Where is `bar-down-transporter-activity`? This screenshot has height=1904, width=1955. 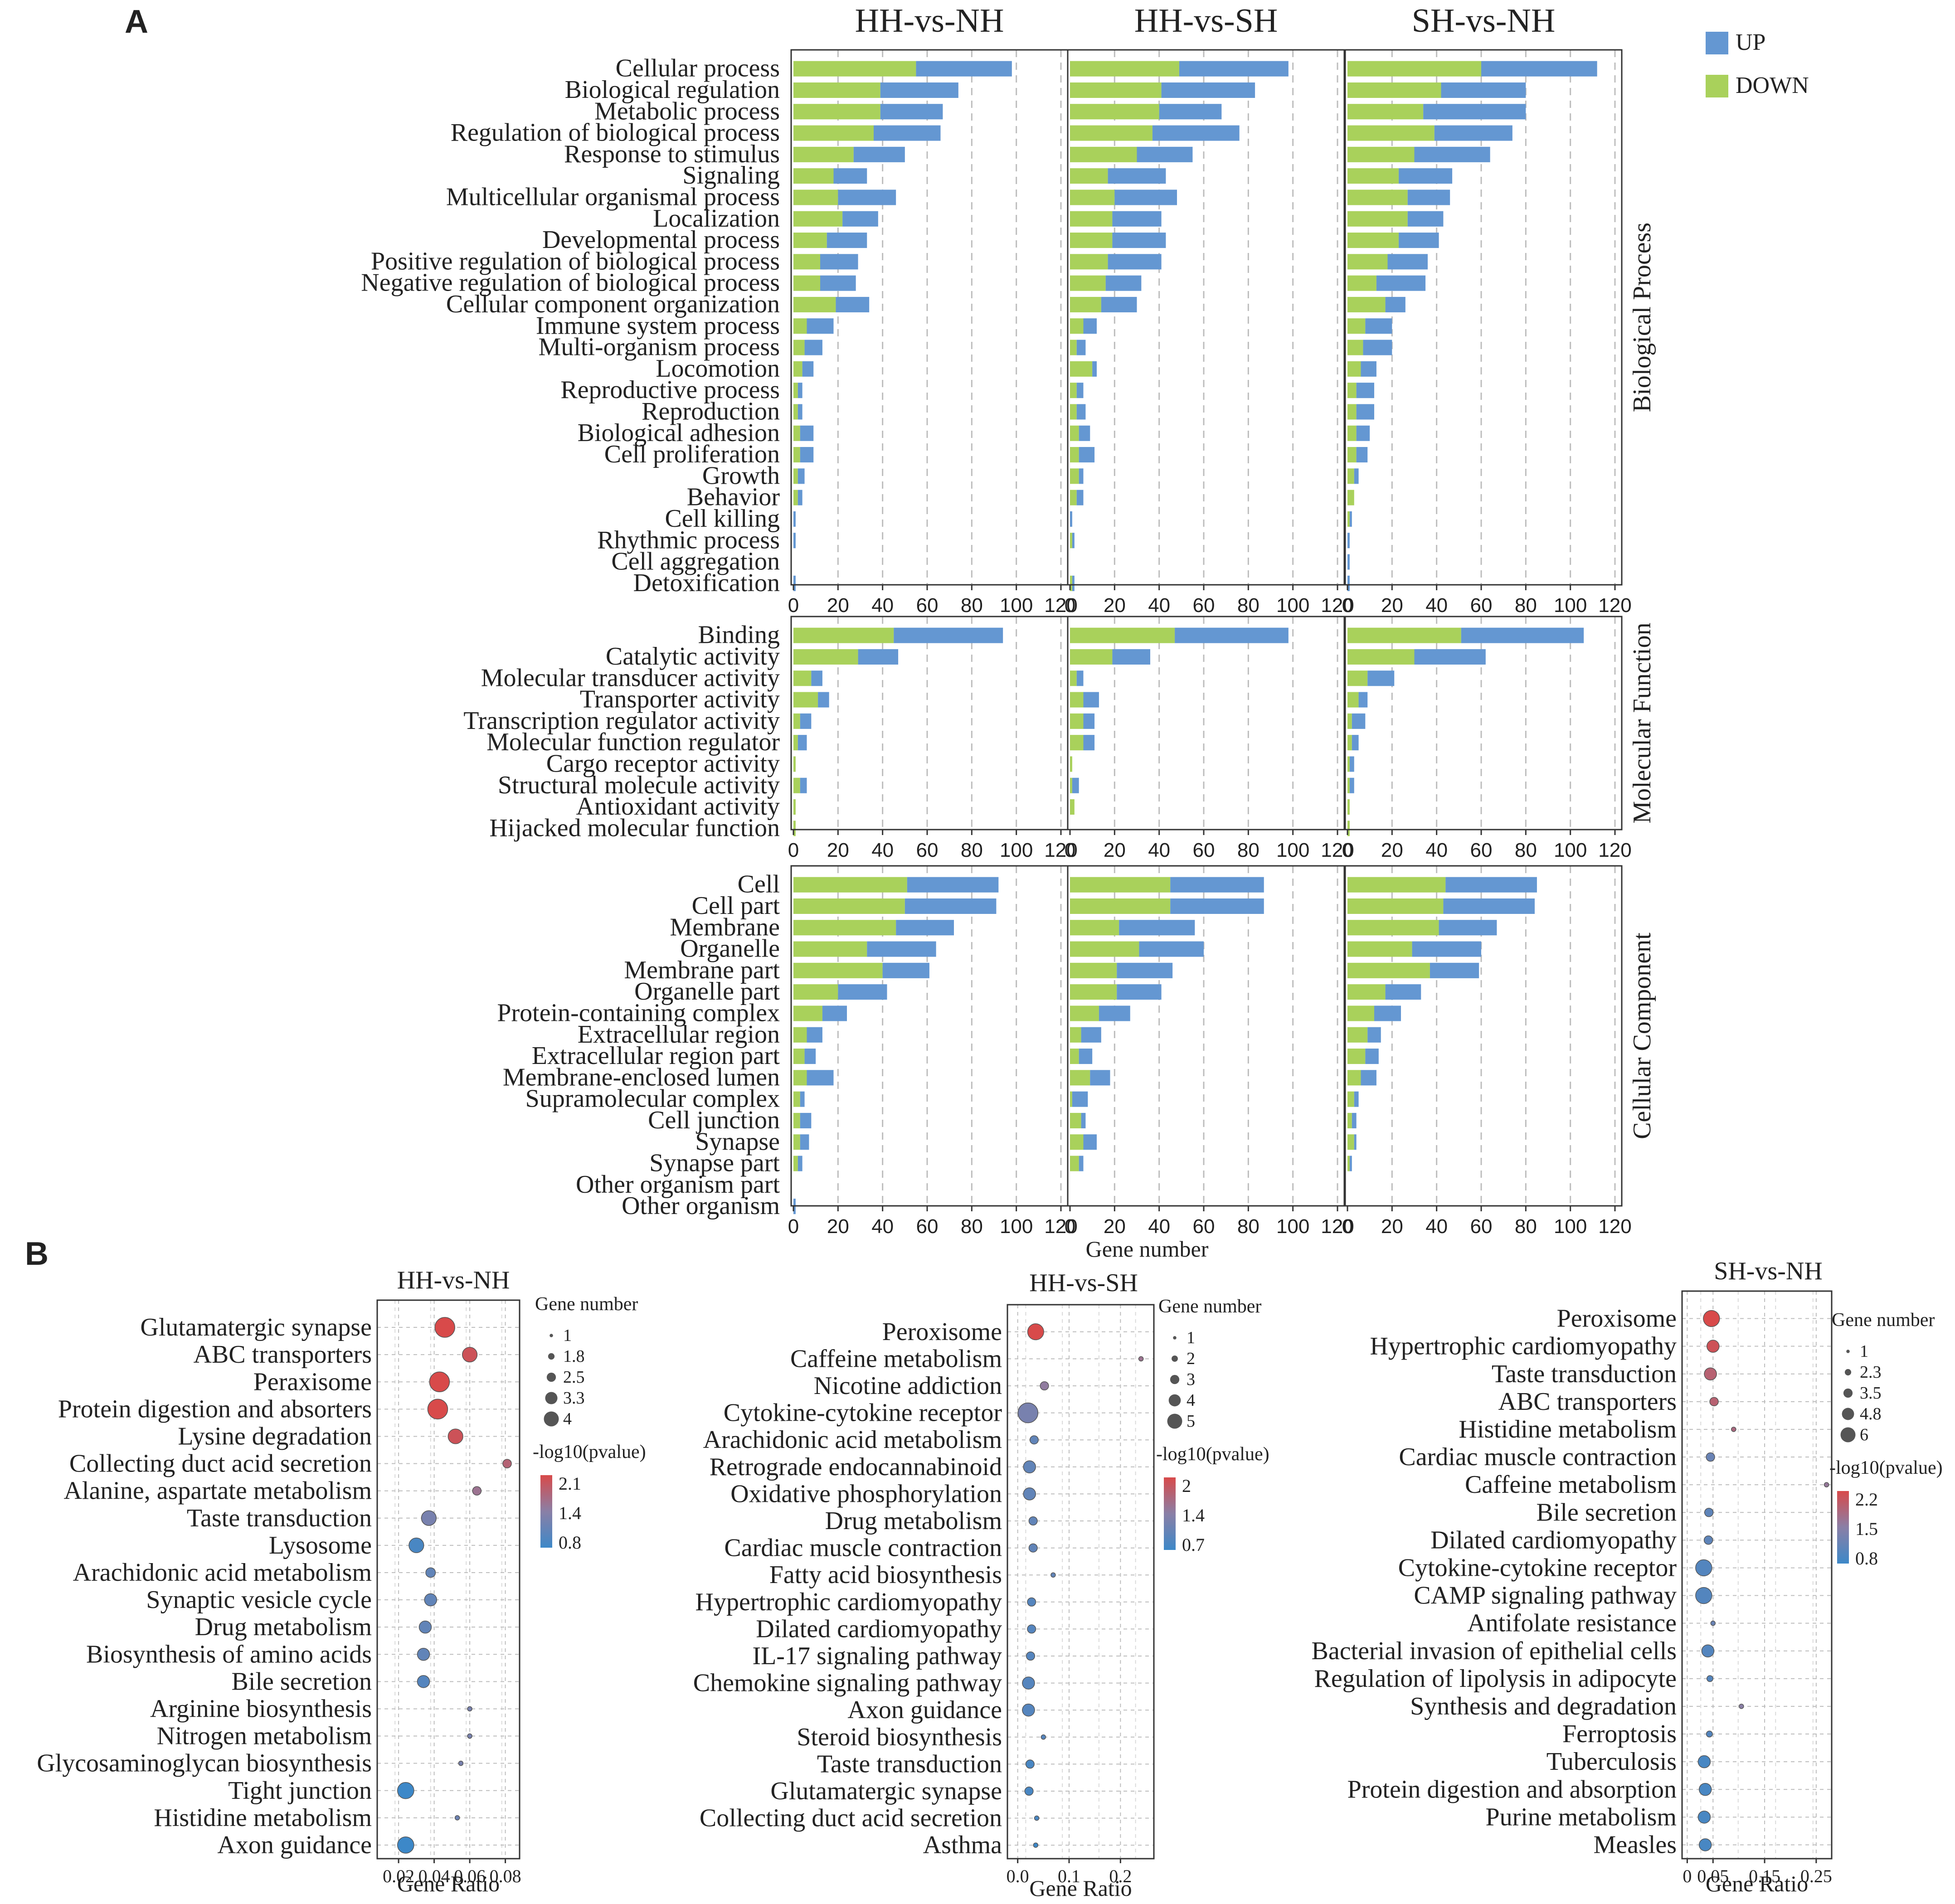 bar-down-transporter-activity is located at coordinates (1353, 700).